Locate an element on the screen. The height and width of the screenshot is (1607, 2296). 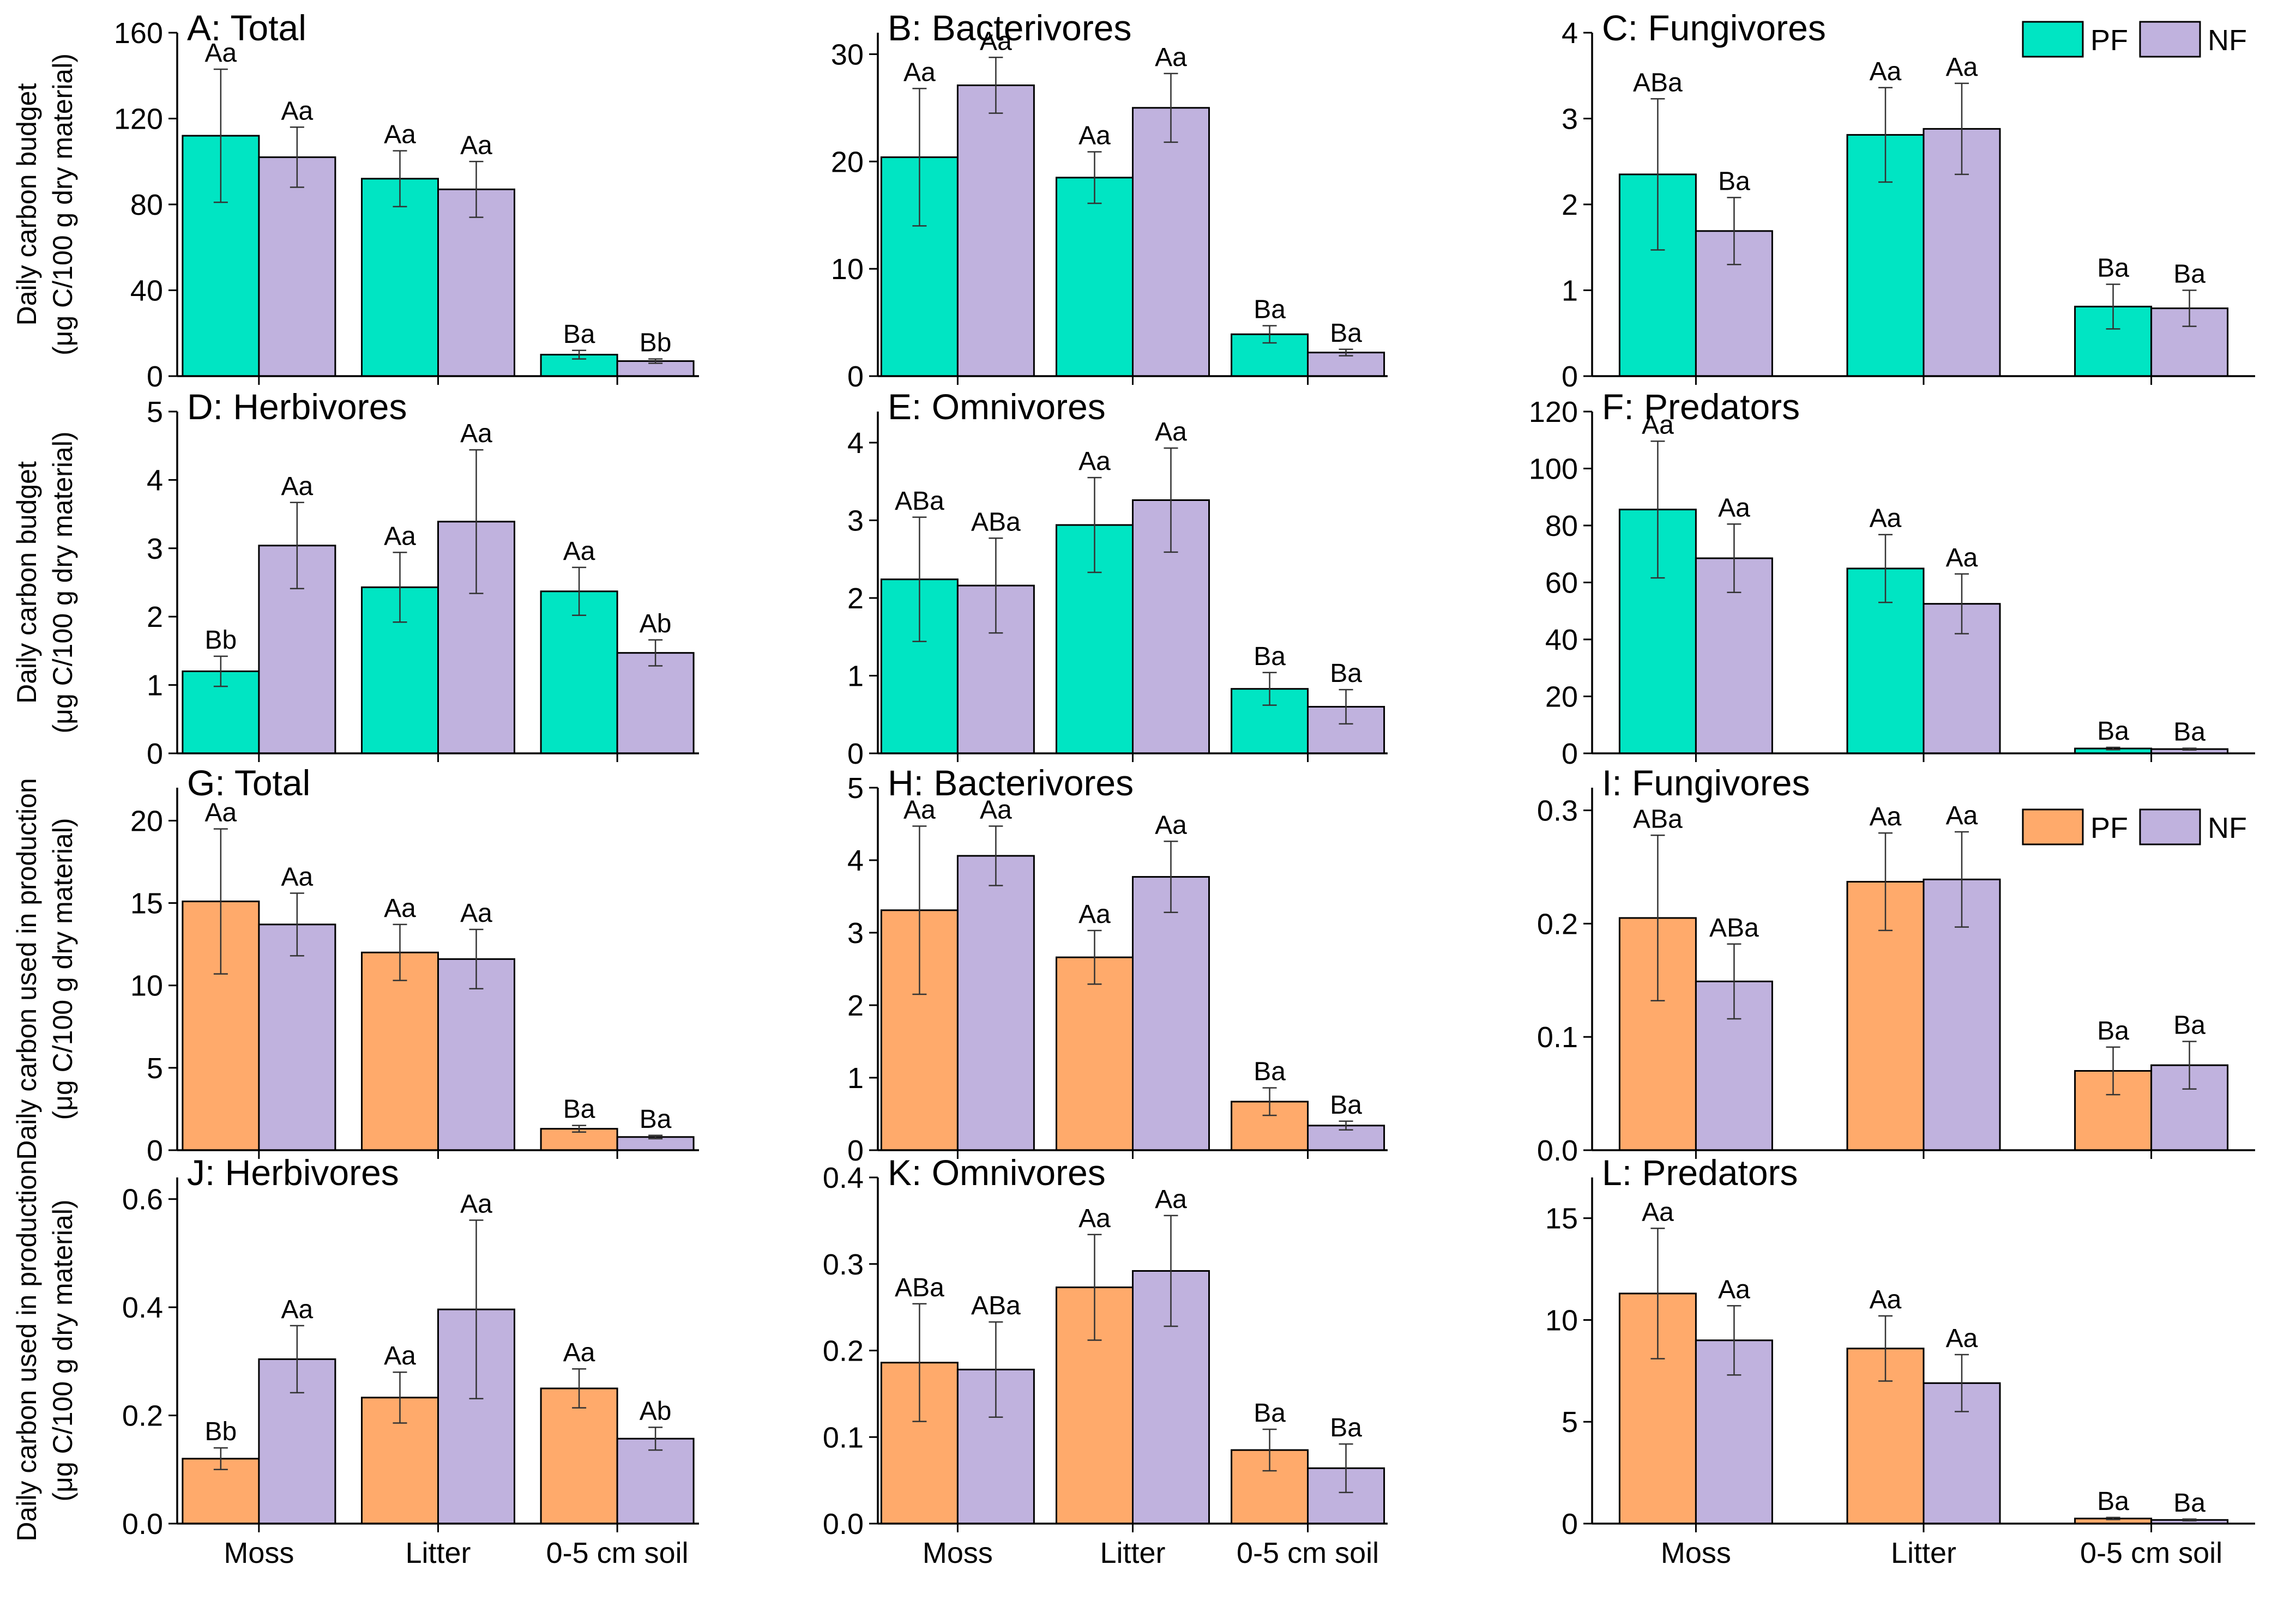
legend-swatch-nf is located at coordinates (2170, 827).